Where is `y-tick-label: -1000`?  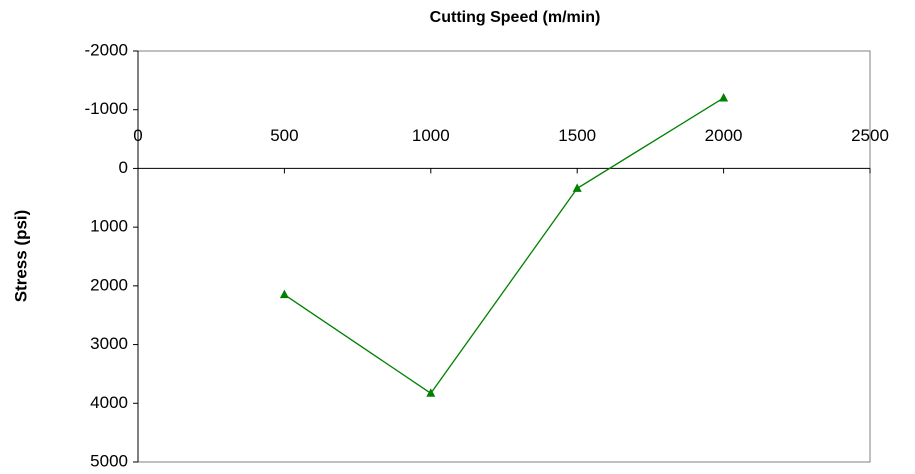
y-tick-label: -1000 is located at coordinates (106, 108).